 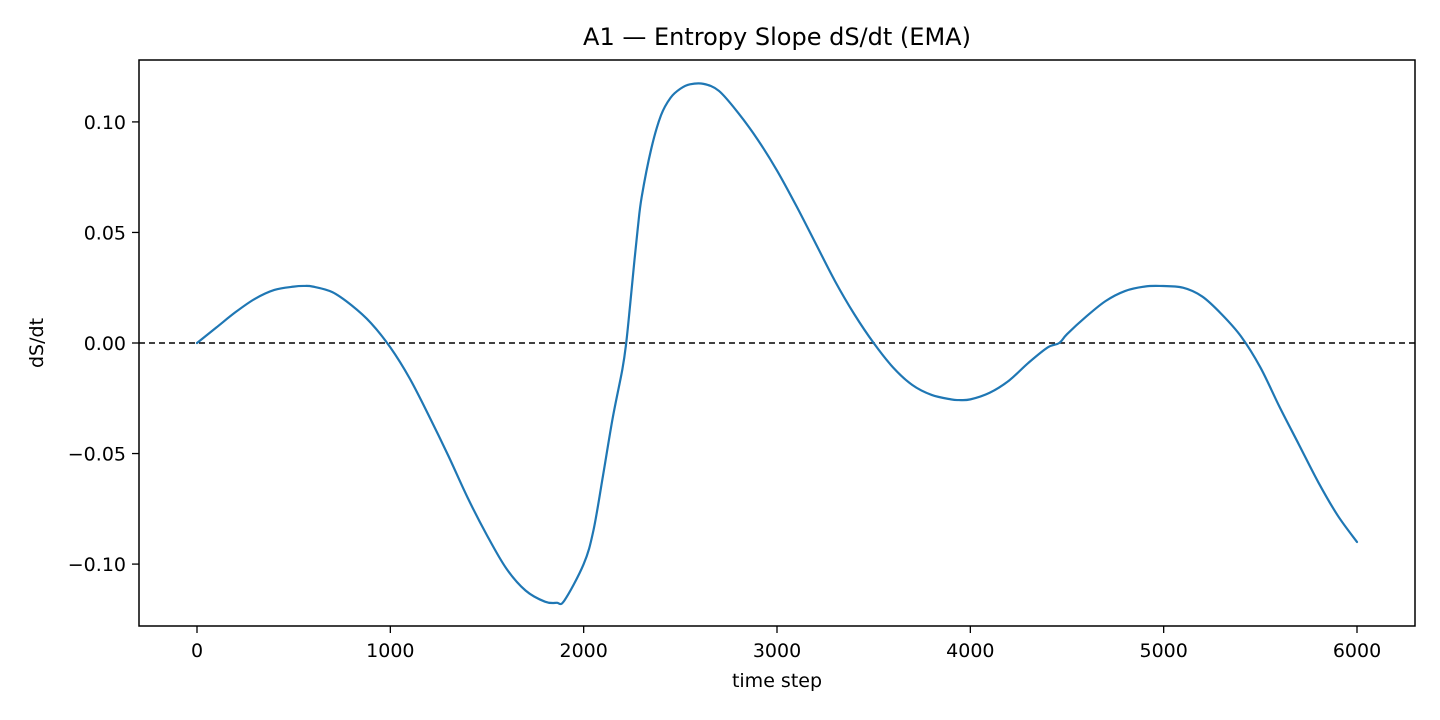 I want to click on y-tick-label: 0.10, so click(x=105, y=123).